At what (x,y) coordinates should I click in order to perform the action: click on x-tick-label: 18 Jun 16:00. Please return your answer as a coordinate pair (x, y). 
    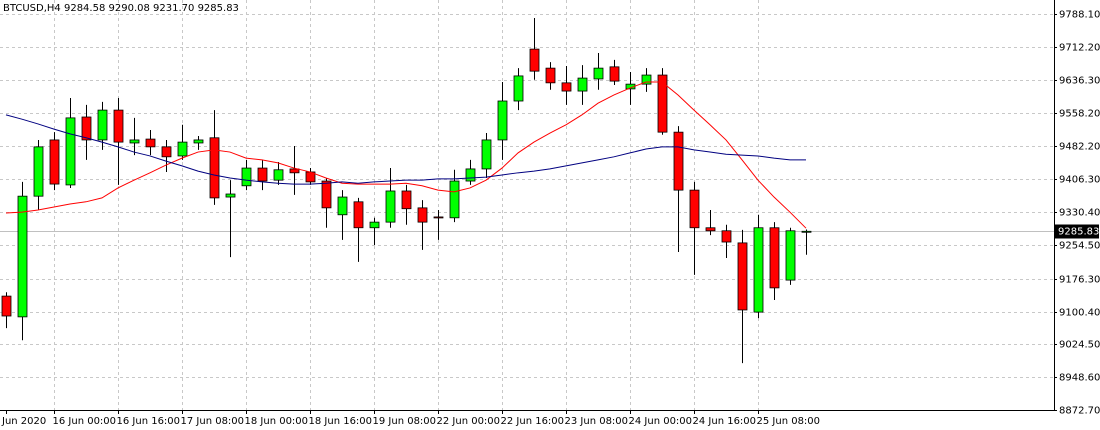
    Looking at the image, I should click on (341, 421).